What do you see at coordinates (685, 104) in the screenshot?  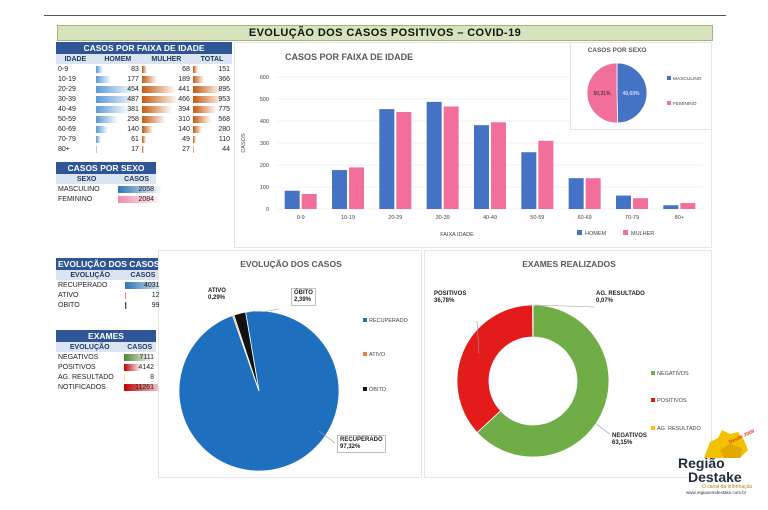 I see `legend-feminino-label: FEMININO` at bounding box center [685, 104].